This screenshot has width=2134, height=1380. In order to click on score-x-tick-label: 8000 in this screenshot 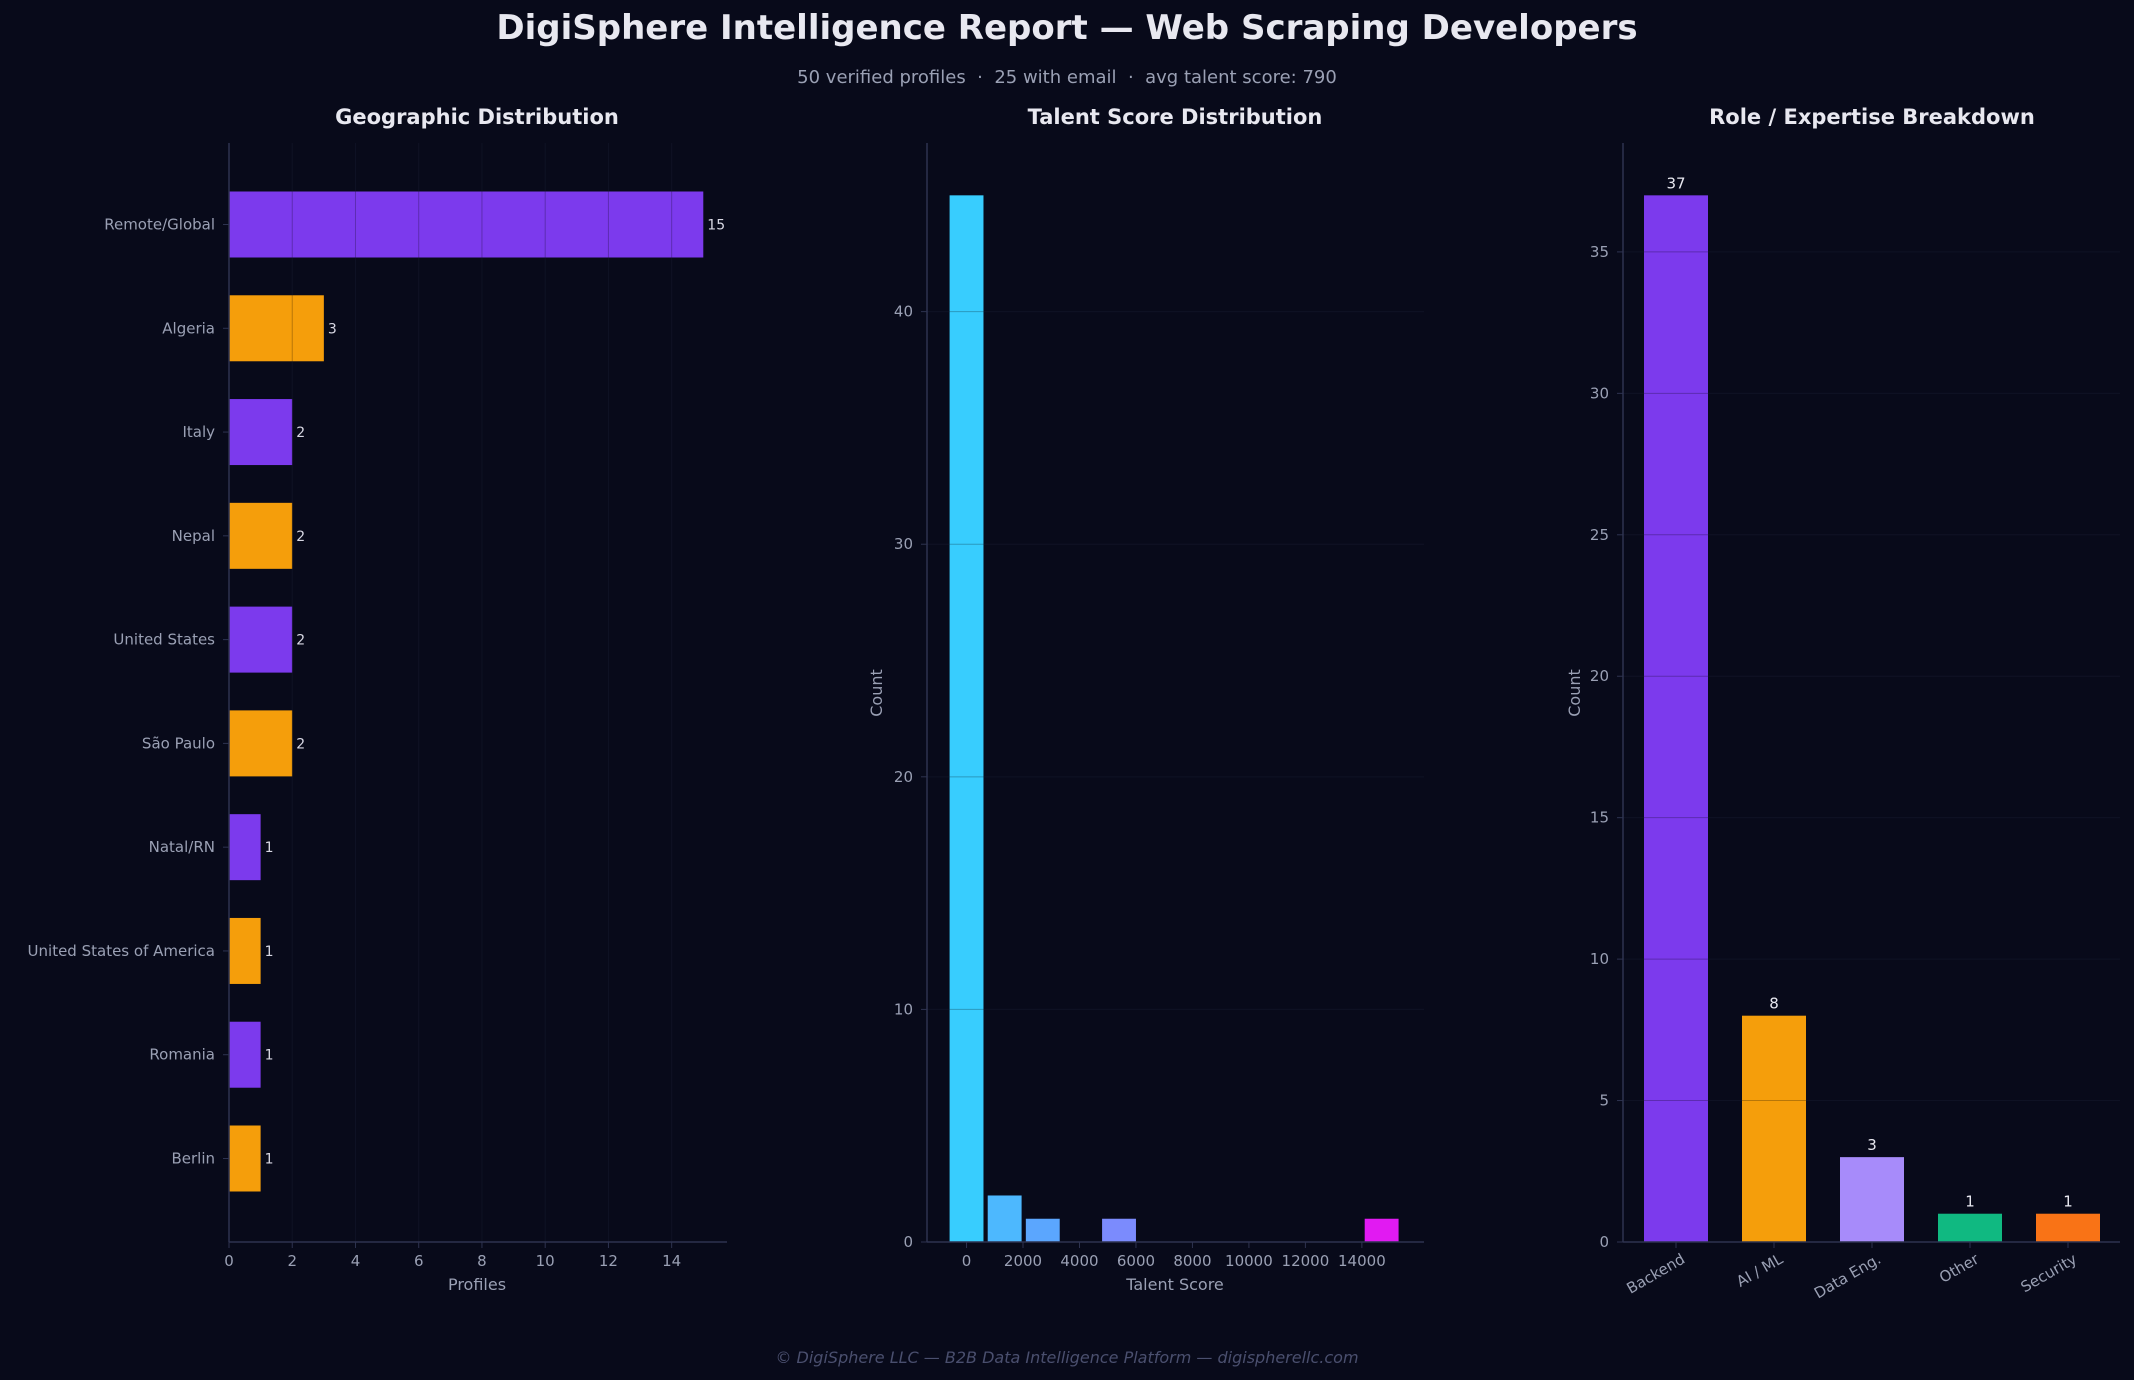, I will do `click(1192, 1261)`.